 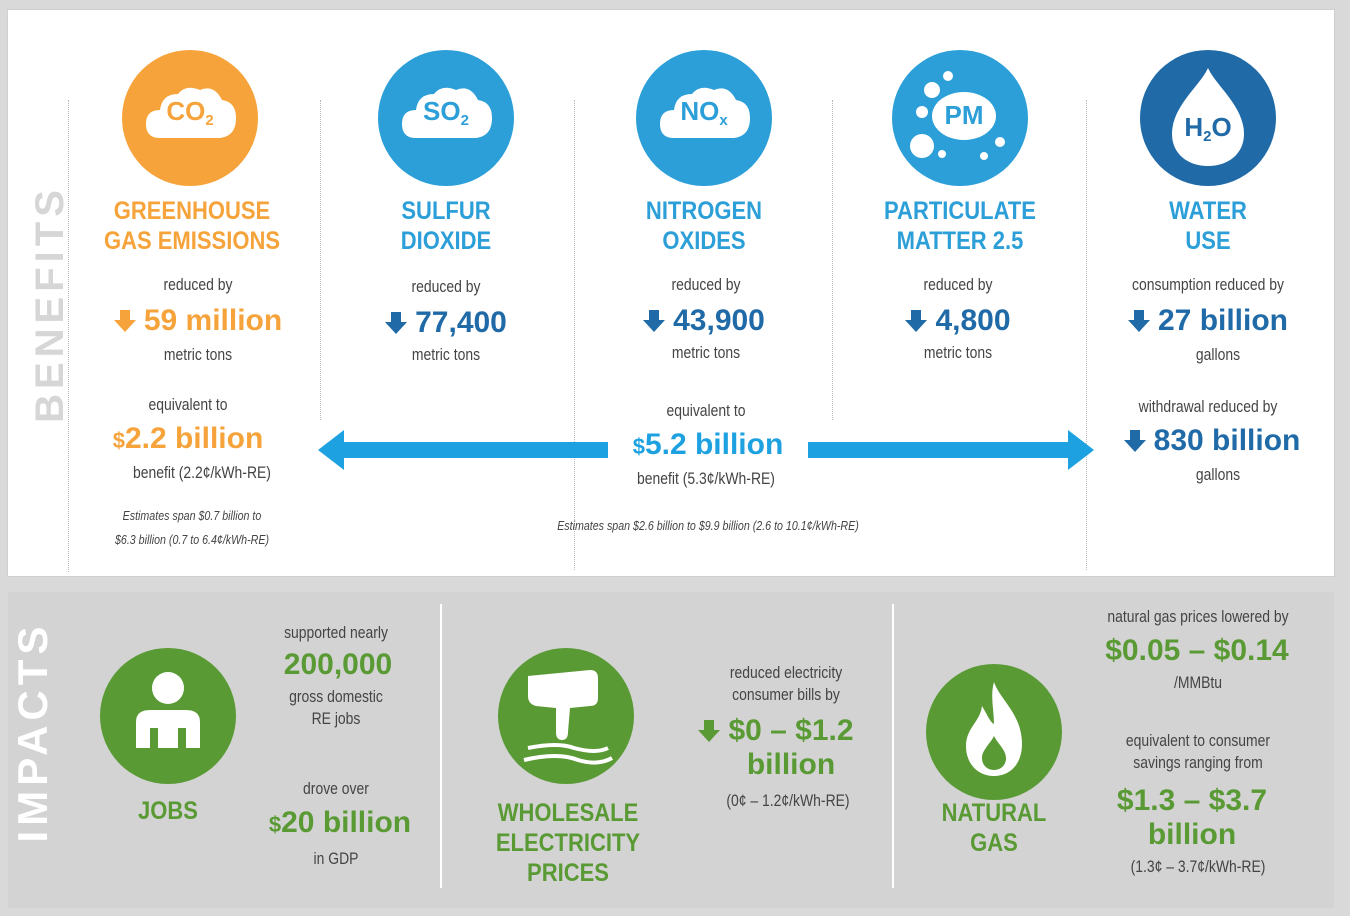 What do you see at coordinates (1208, 284) in the screenshot?
I see `water-consumption-label: consumption reduced by` at bounding box center [1208, 284].